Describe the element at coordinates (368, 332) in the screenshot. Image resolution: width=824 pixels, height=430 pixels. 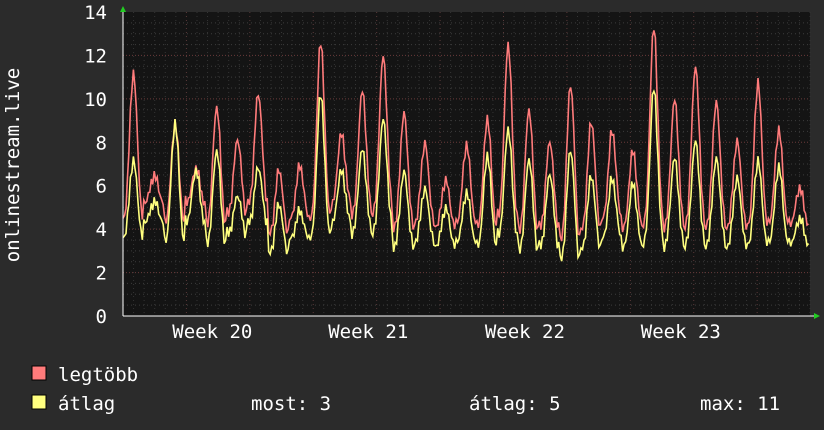
I see `x-tick-label: Week 21` at that location.